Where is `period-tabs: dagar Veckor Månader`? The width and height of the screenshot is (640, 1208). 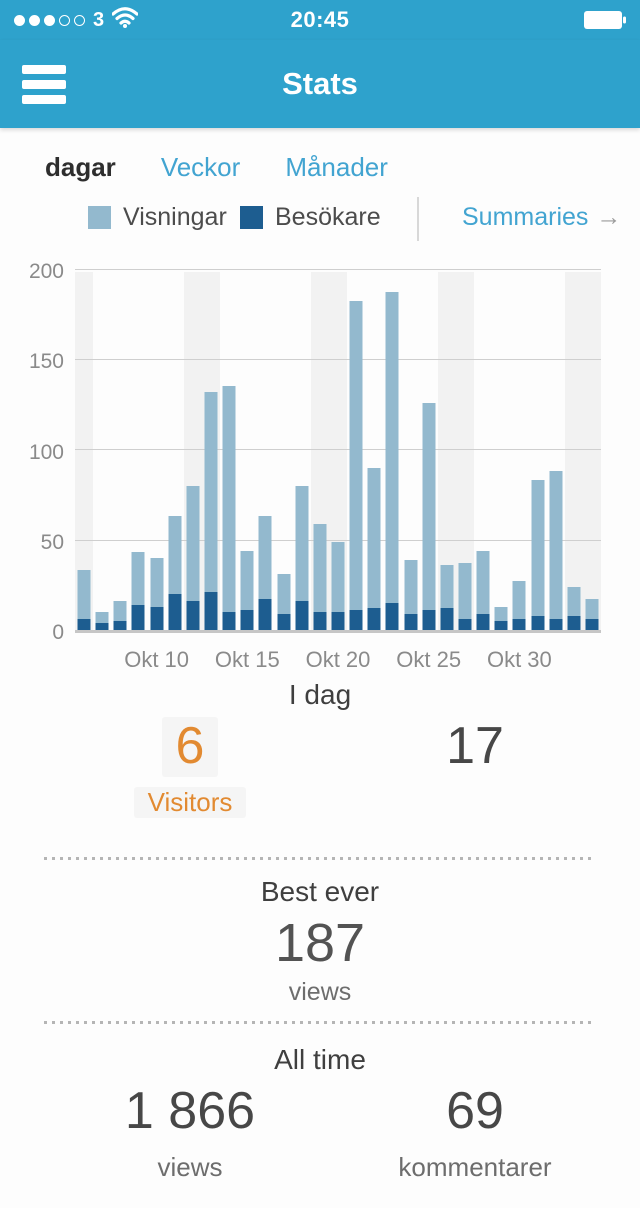 period-tabs: dagar Veckor Månader is located at coordinates (320, 158).